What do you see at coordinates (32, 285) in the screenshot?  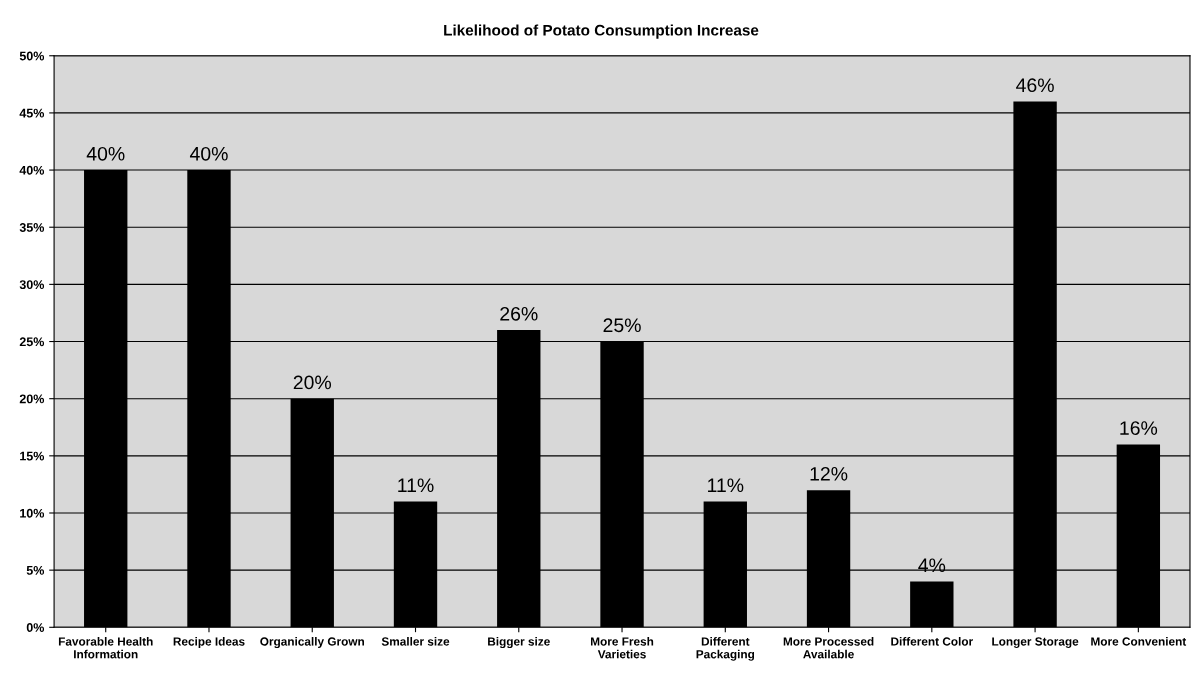 I see `y-tick-label: 30%` at bounding box center [32, 285].